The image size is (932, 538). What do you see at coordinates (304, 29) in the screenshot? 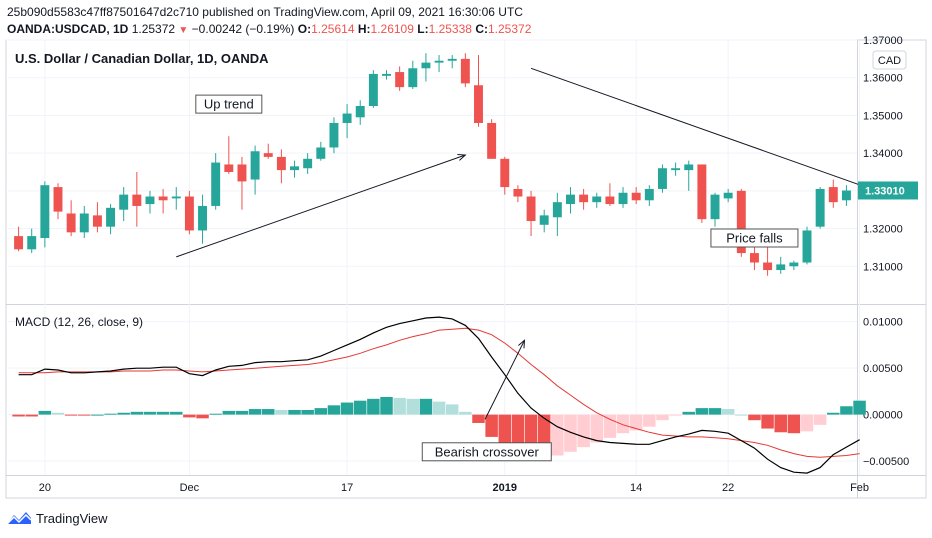
I see `open-label: O:` at bounding box center [304, 29].